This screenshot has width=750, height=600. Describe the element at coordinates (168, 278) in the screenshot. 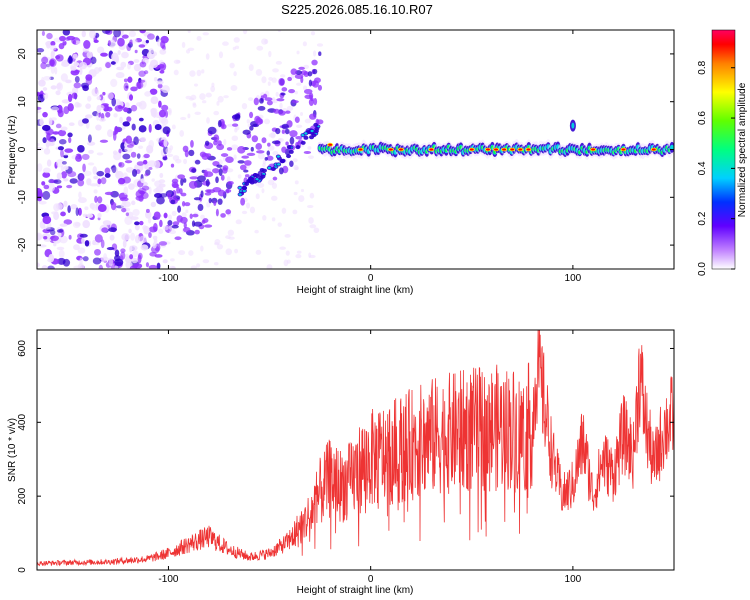

I see `spectrogram-xtick-label: -100` at that location.